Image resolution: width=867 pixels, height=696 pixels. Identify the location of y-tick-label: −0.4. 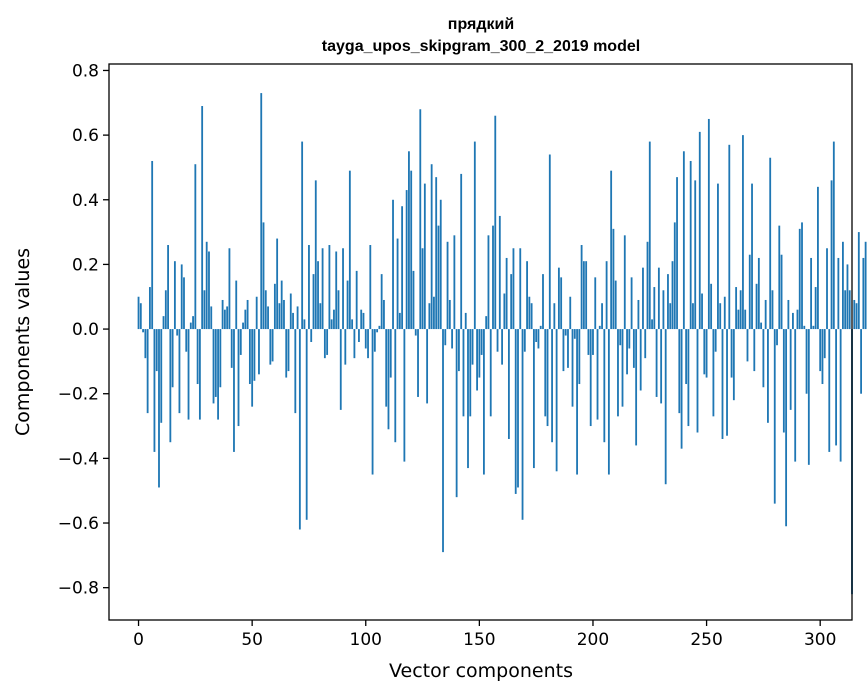
(78, 459).